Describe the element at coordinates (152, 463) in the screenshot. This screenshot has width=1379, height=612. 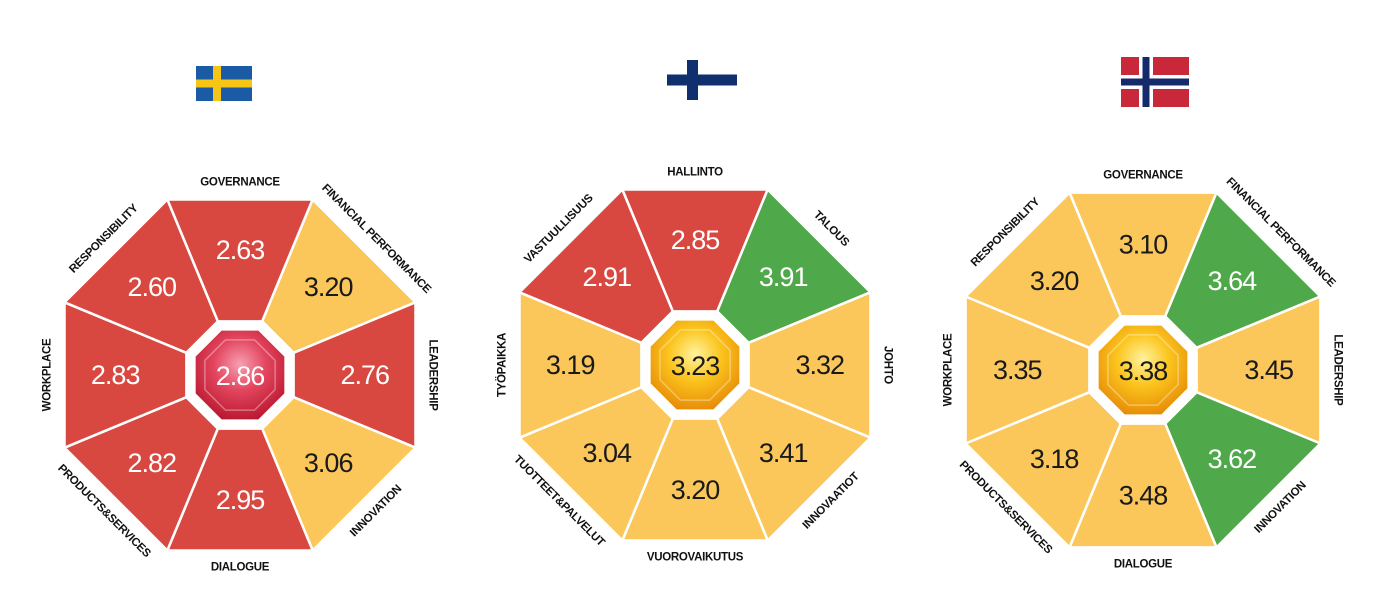
I see `value-products-and-services: 2.82` at that location.